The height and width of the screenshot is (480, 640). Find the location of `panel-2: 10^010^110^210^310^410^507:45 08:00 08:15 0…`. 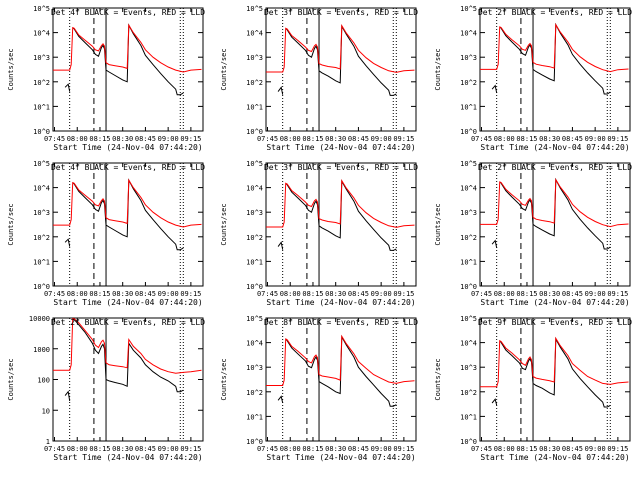

panel-2: 10^010^110^210^310^410^507:45 08:00 08:15 0… is located at coordinates (319, 78).